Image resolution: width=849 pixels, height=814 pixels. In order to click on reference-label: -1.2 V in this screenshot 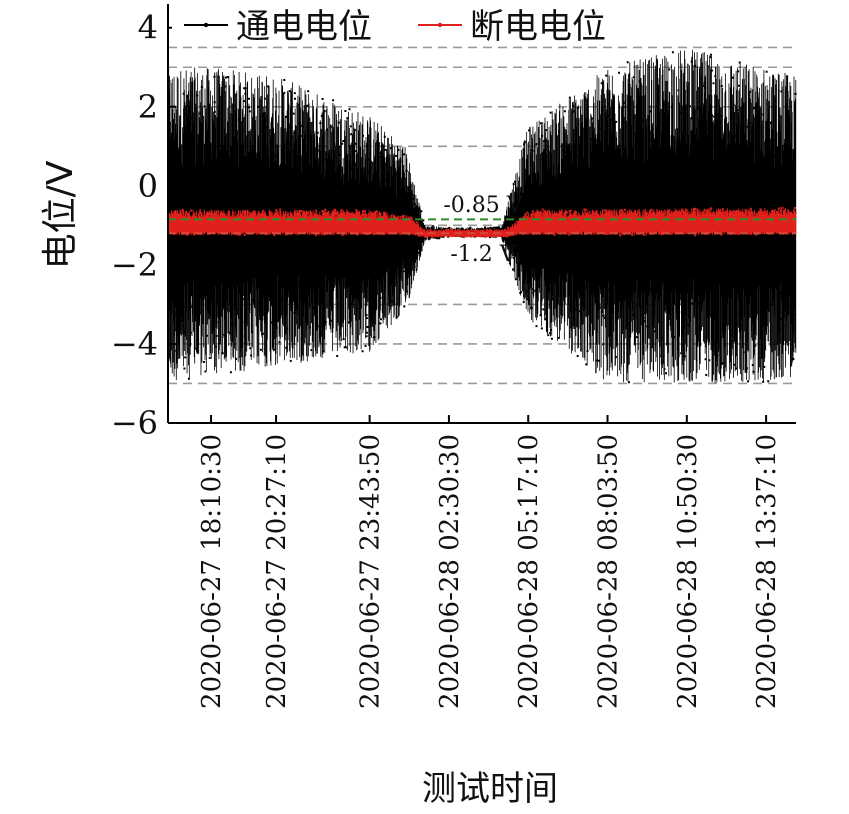, I will do `click(483, 254)`.